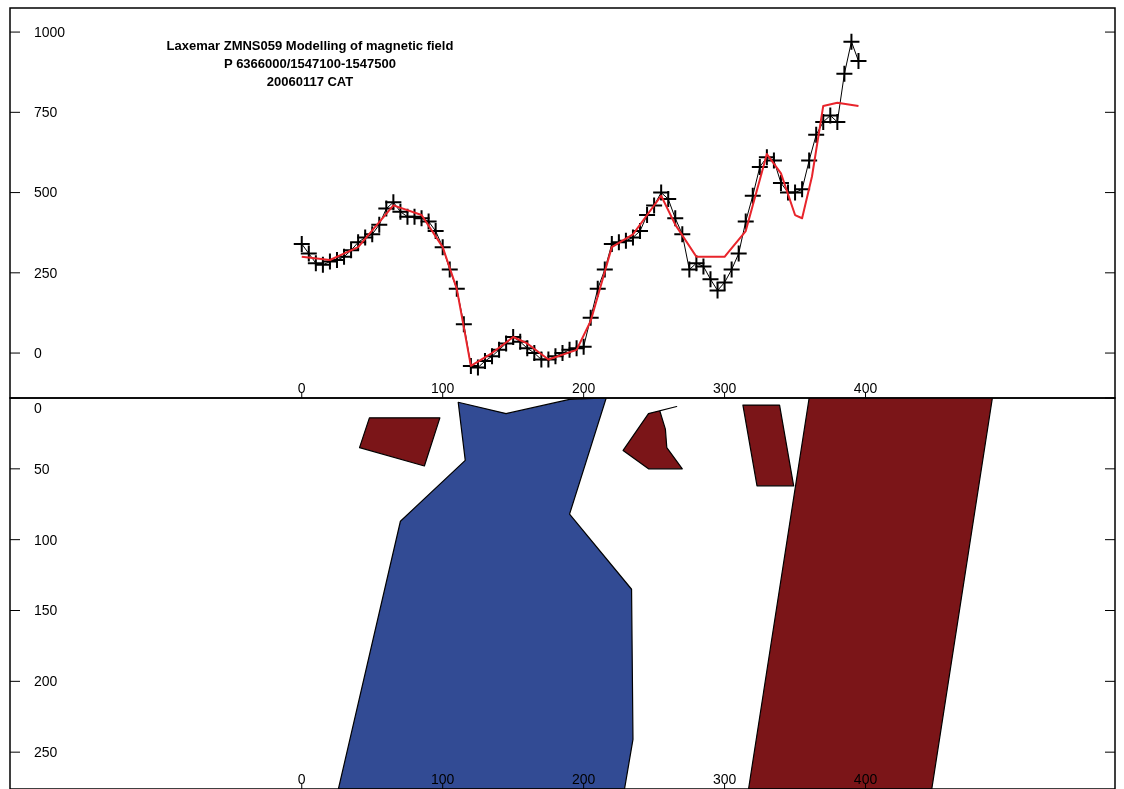 The image size is (1124, 789). Describe the element at coordinates (46, 610) in the screenshot. I see `y-tick-label: 150` at that location.